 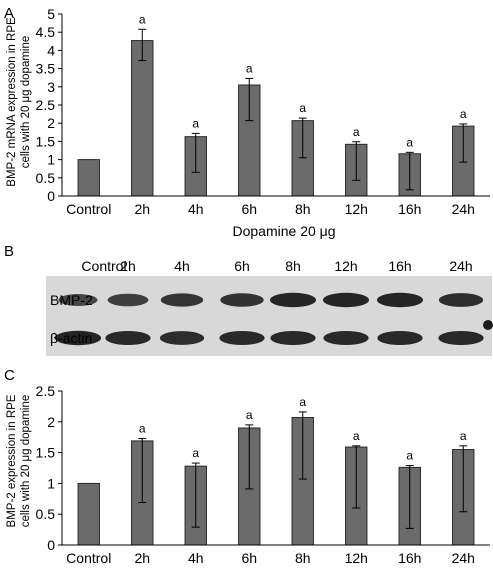 I want to click on panel-a-y-ticks: 0 0.5 1 1.5 2 2.5 3 3.5 4 4.5 5, so click(x=49, y=105).